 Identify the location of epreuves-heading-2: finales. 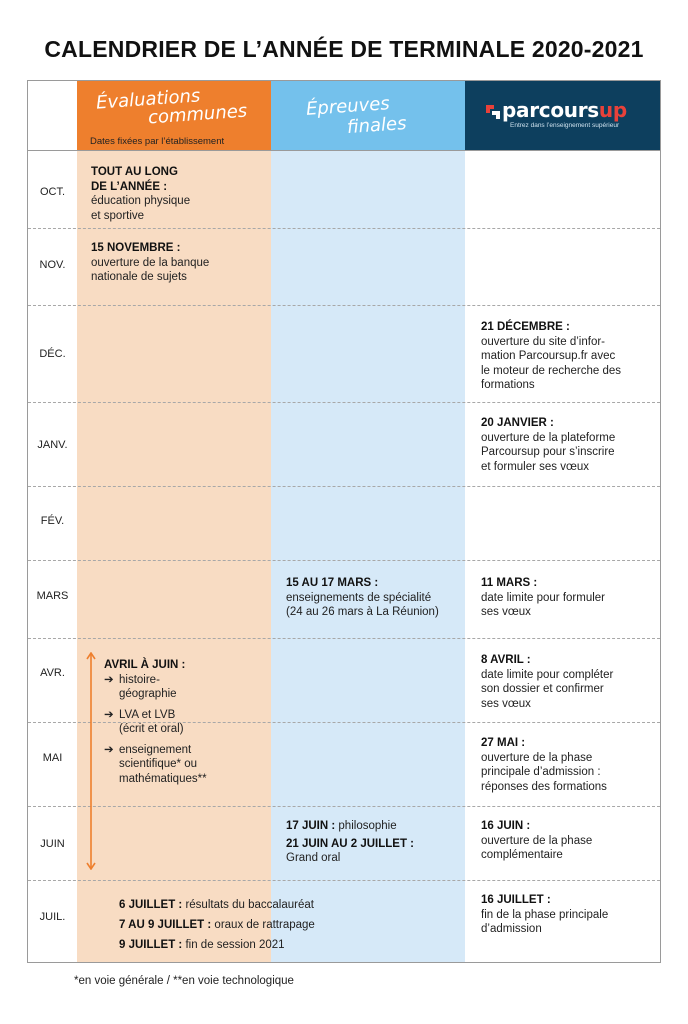
(377, 125).